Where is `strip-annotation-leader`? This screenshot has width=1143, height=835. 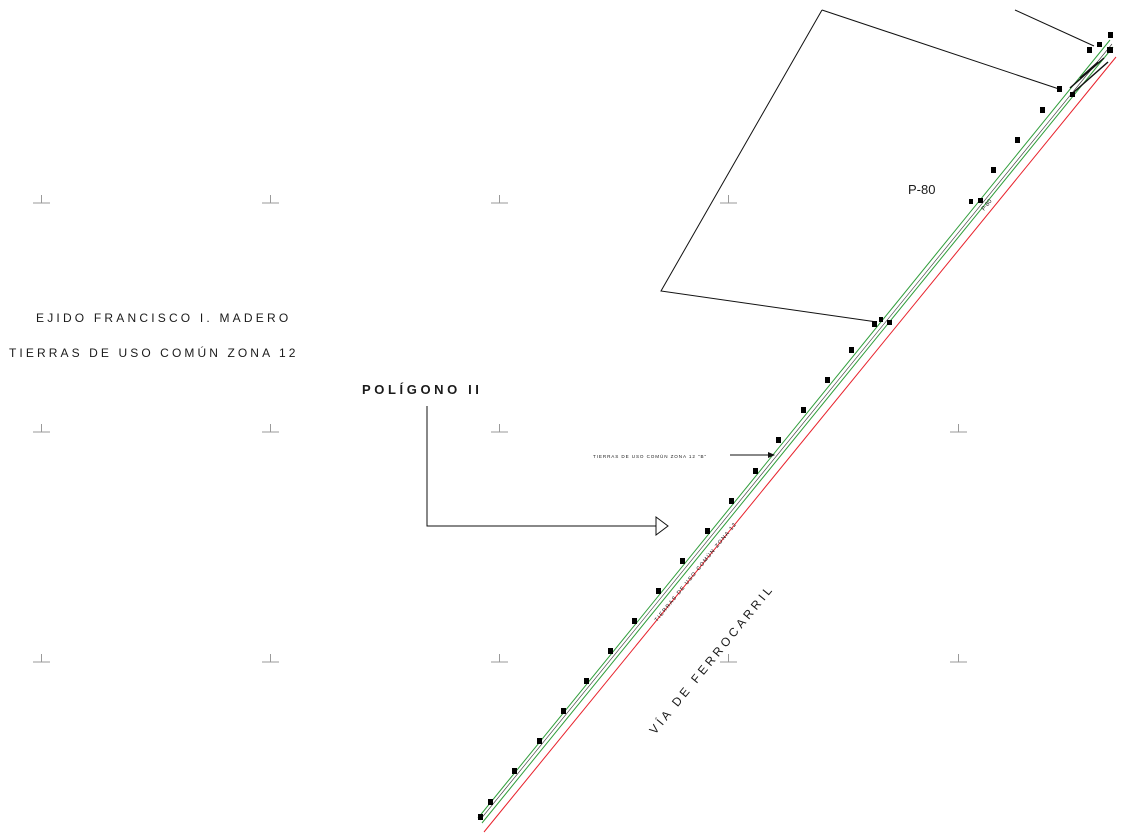 strip-annotation-leader is located at coordinates (752, 455).